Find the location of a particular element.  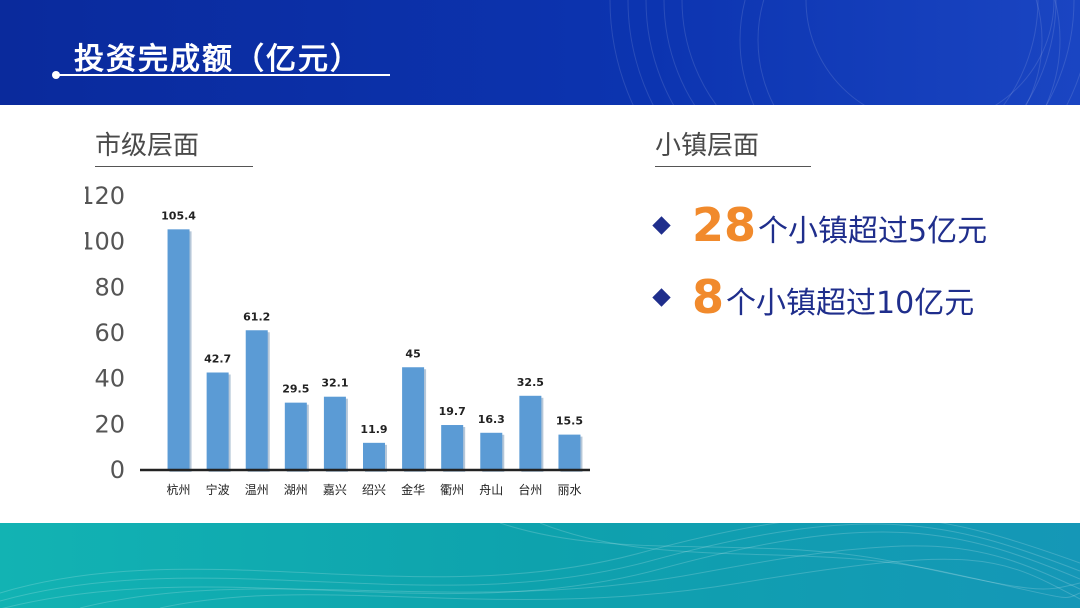

footer-banner is located at coordinates (540, 565).